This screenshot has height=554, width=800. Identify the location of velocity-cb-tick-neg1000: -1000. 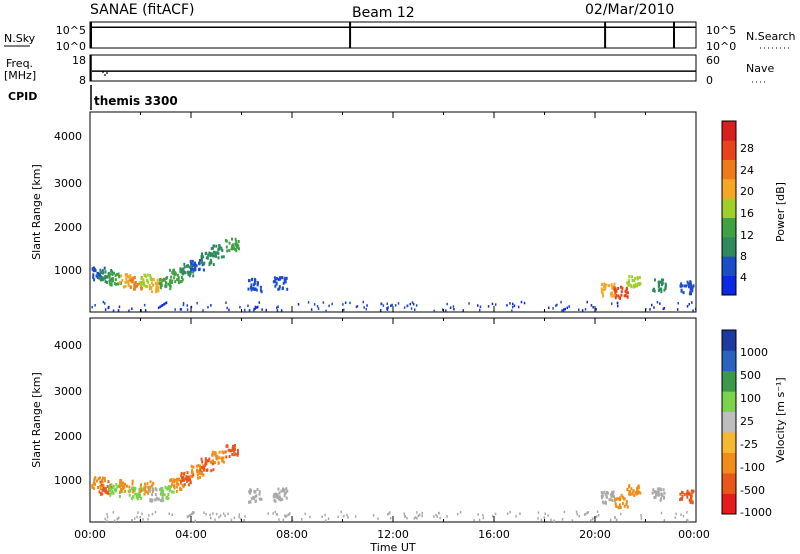
(756, 512).